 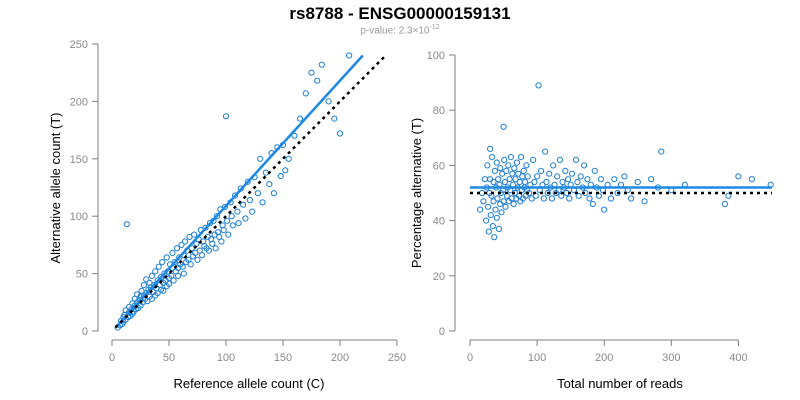 What do you see at coordinates (397, 358) in the screenshot?
I see `allele-x-tick-label: 250` at bounding box center [397, 358].